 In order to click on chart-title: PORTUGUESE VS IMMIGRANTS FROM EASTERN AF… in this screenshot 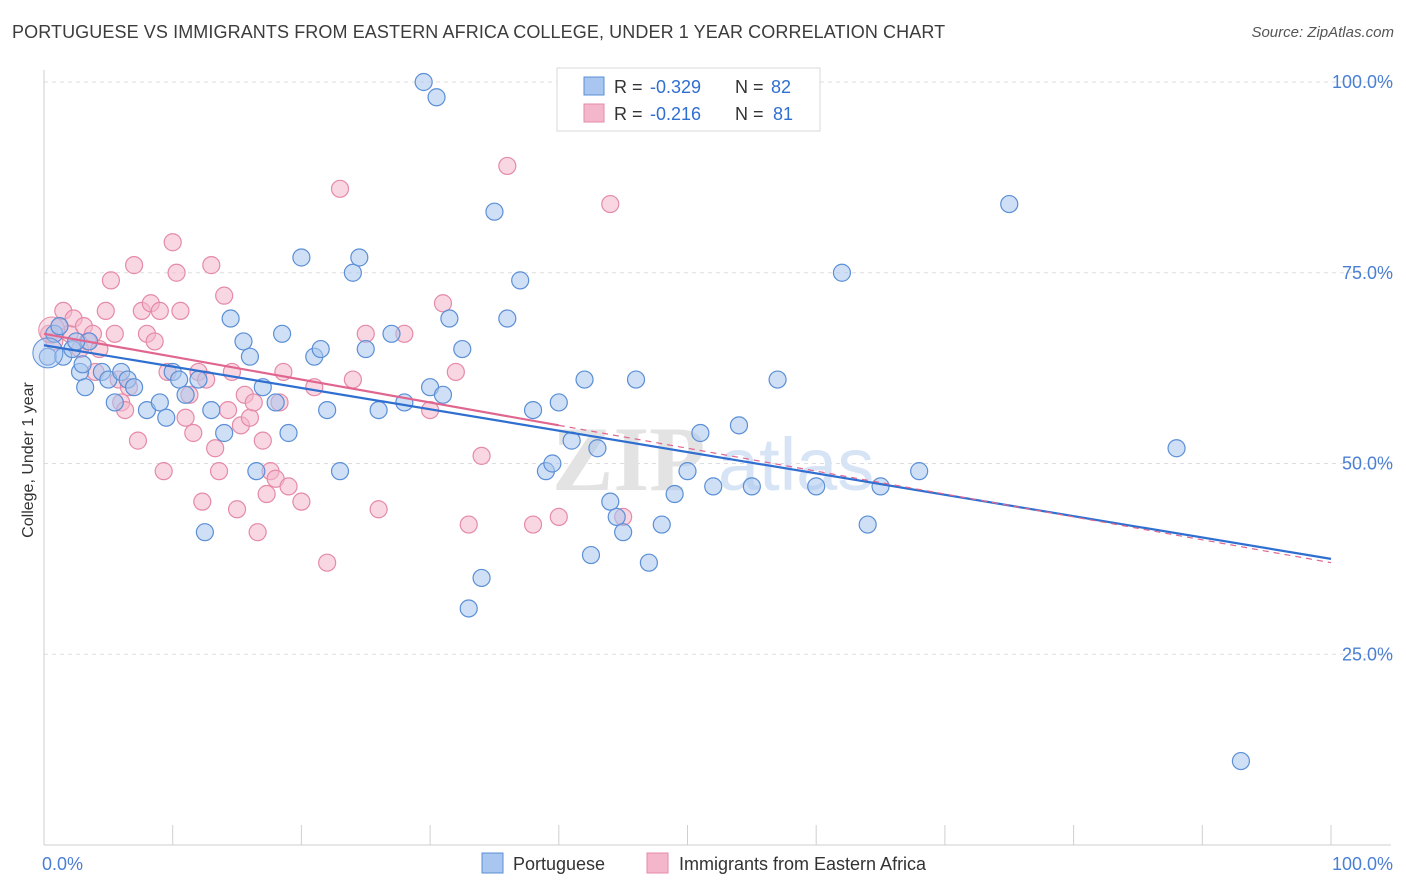, I will do `click(479, 32)`.